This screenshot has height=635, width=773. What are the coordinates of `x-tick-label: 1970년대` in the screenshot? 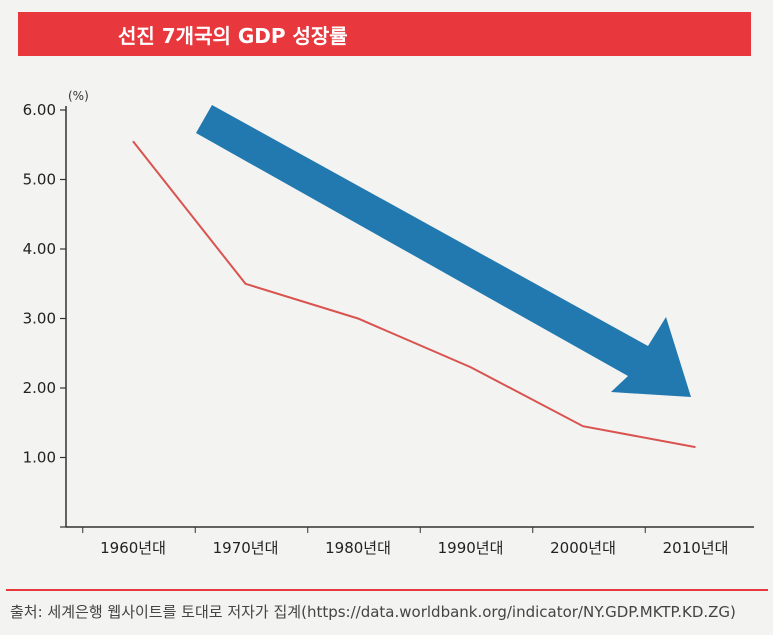 It's located at (246, 548).